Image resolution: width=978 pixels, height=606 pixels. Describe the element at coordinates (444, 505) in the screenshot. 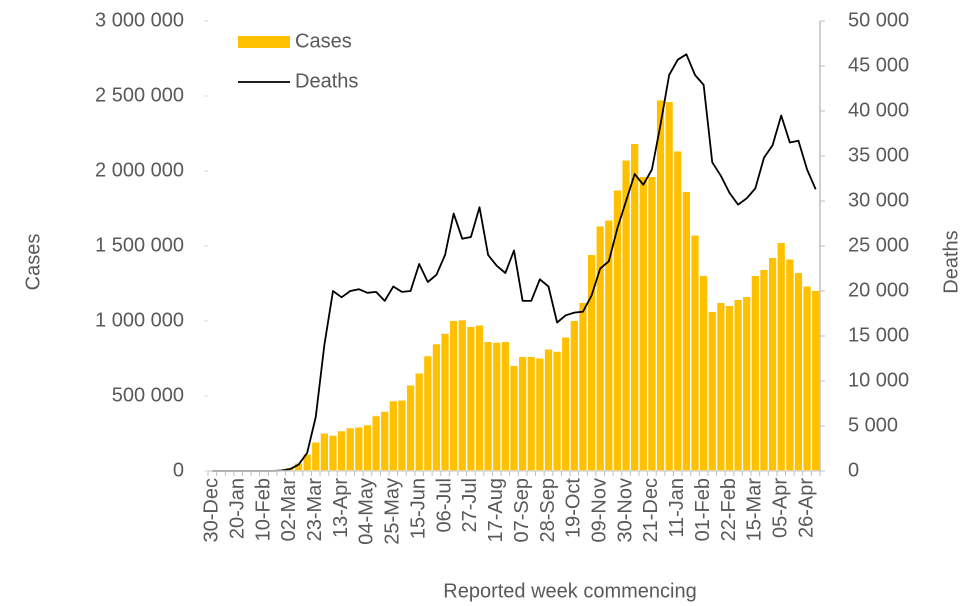

I see `x-tick-label: 06-Jul` at that location.